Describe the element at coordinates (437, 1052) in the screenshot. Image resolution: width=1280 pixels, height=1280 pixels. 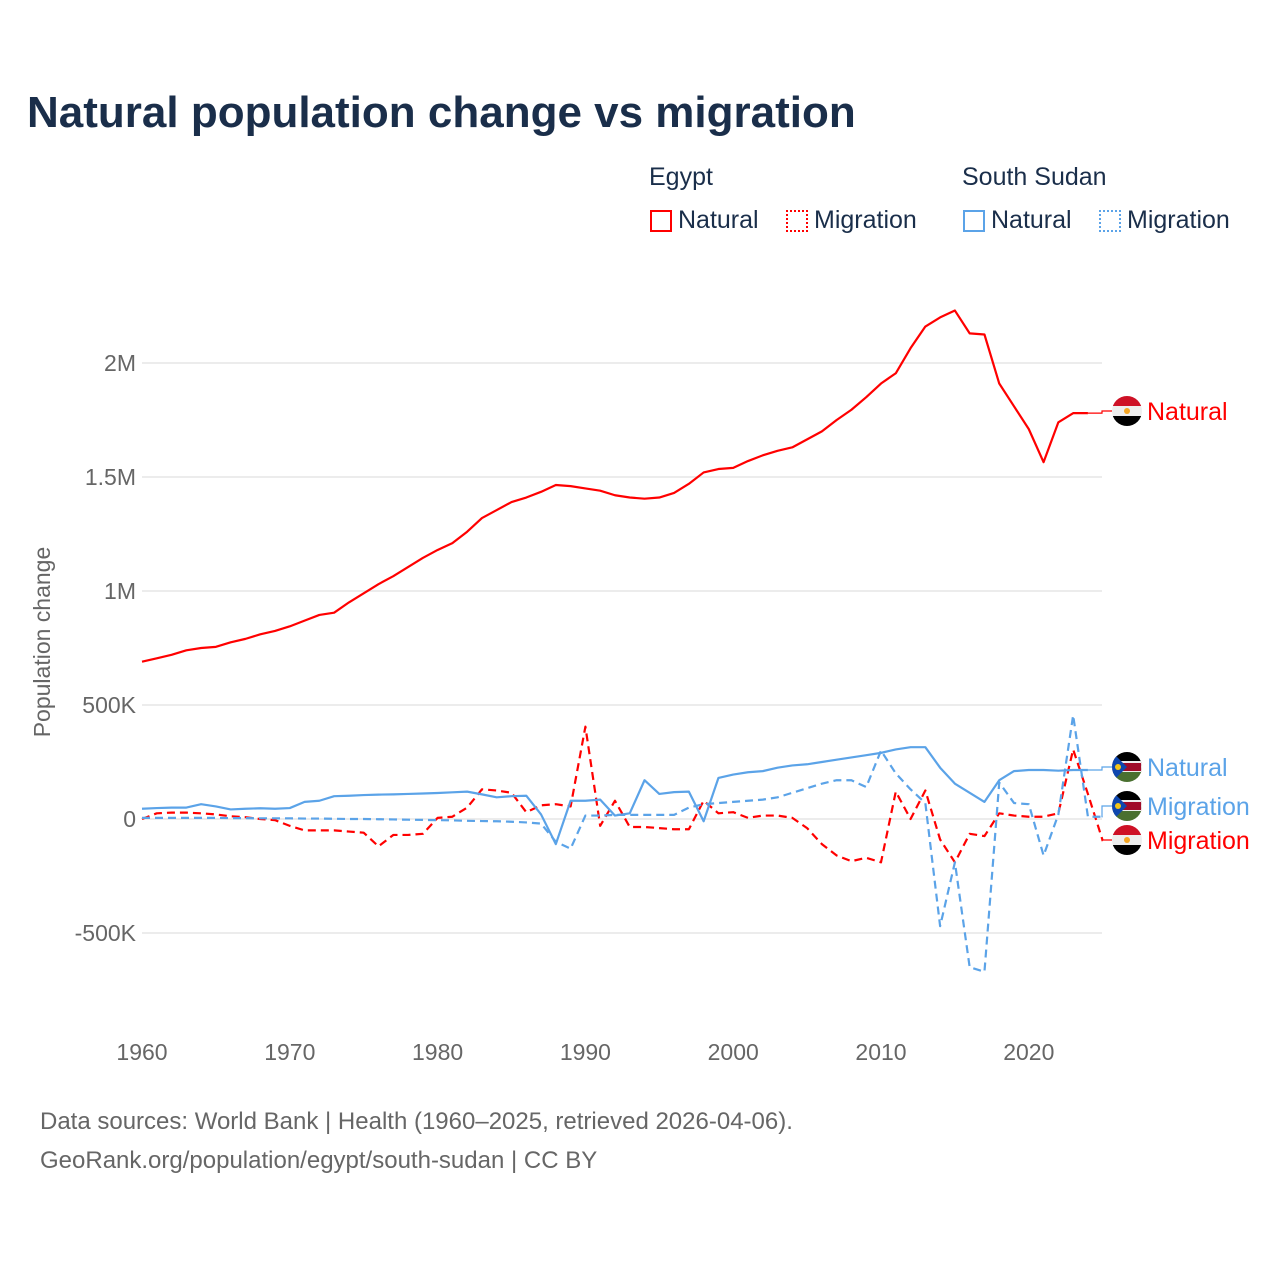
I see `x-tick-label: 1980` at that location.